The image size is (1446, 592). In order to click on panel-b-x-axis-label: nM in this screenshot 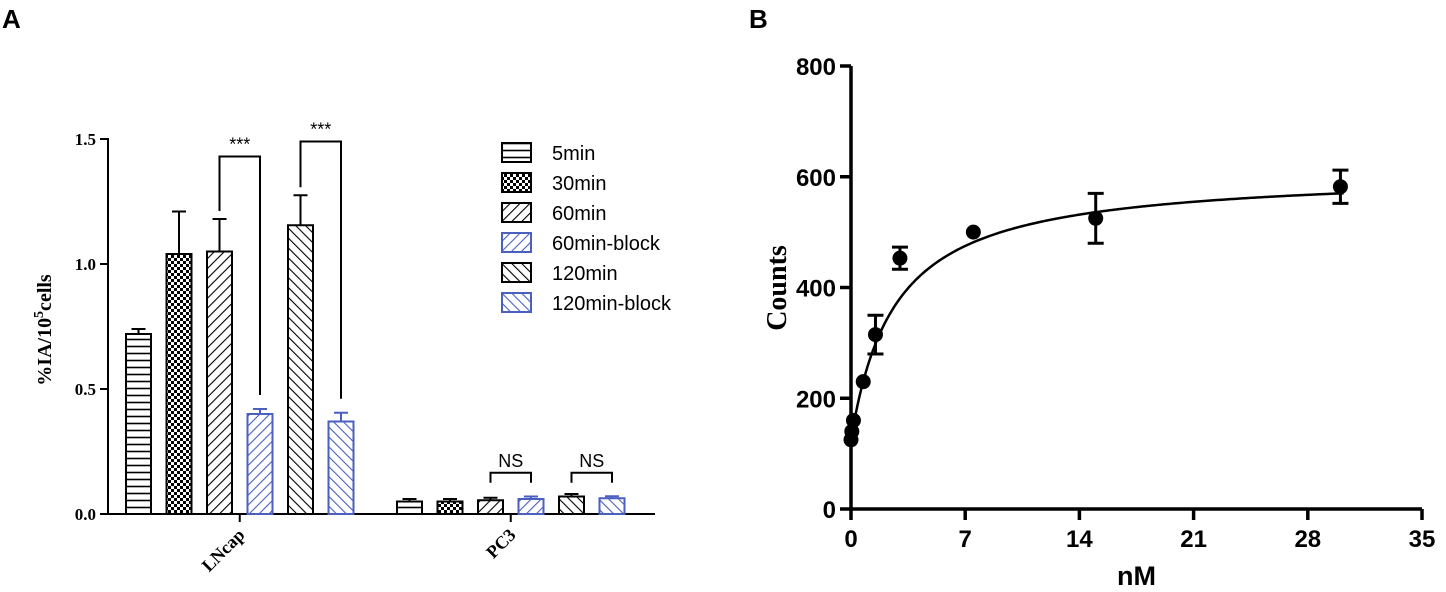, I will do `click(1136, 576)`.